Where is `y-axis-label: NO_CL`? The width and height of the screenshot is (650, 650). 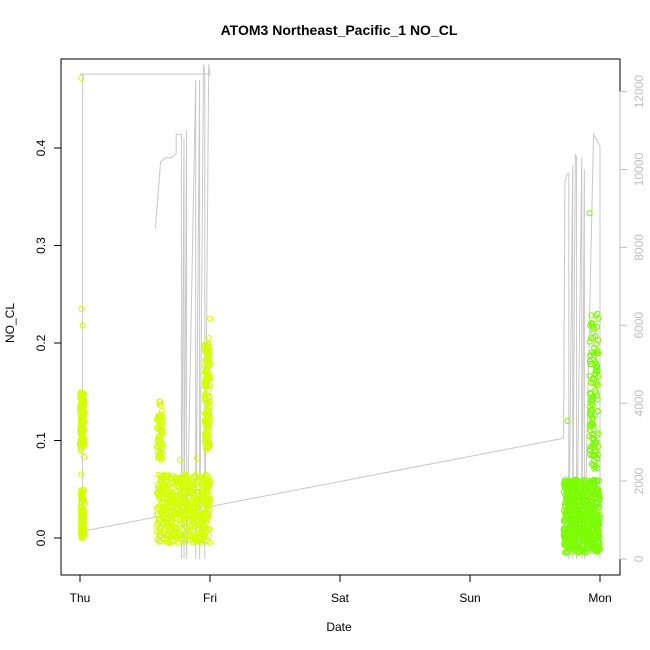 y-axis-label: NO_CL is located at coordinates (10, 323).